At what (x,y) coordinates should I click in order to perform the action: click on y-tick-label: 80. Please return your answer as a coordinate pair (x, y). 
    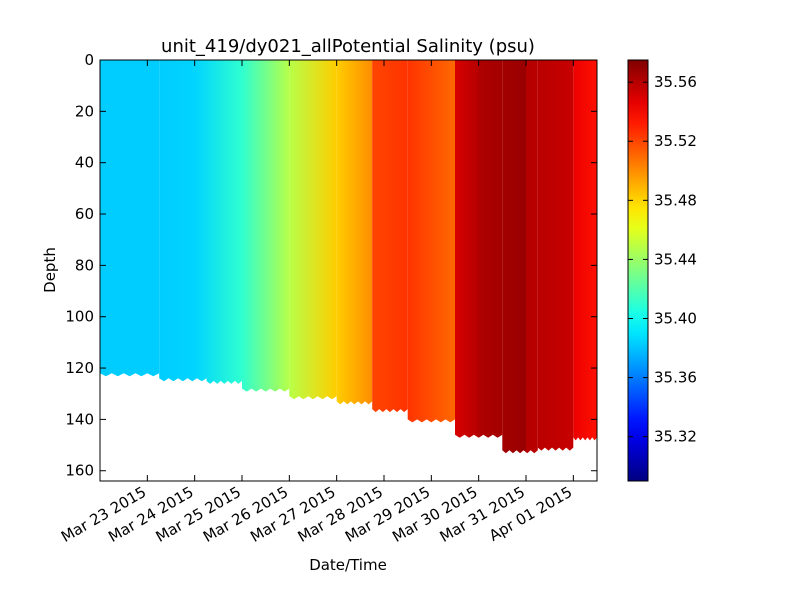
    Looking at the image, I should click on (84, 265).